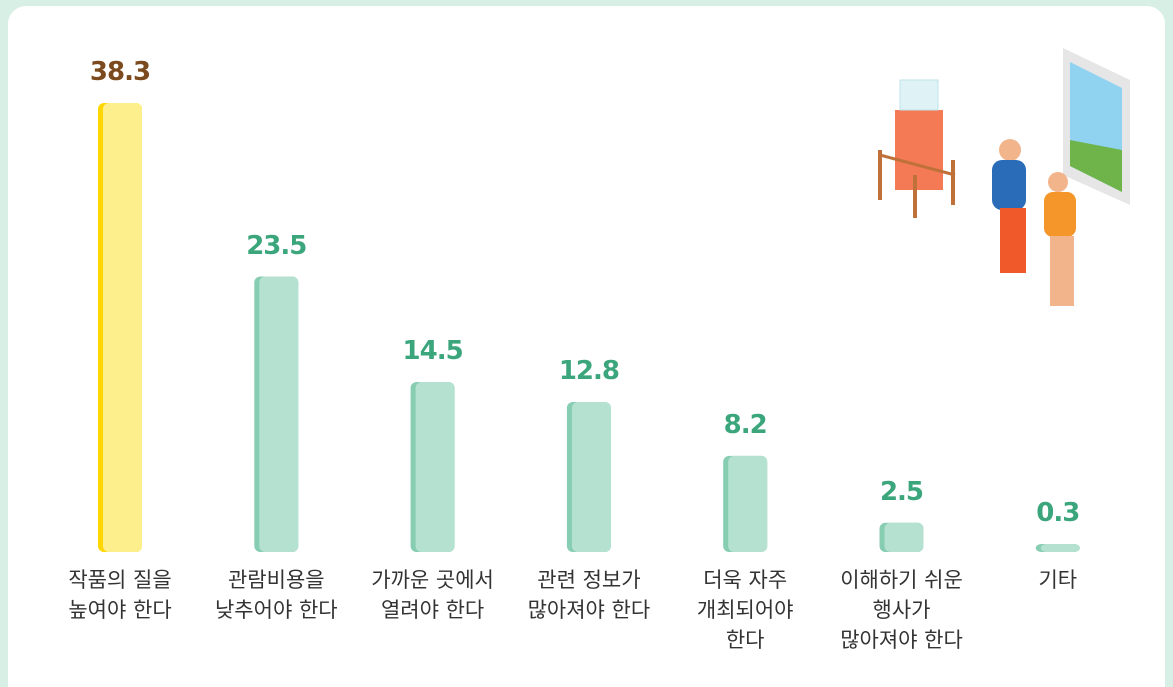 The width and height of the screenshot is (1173, 687). What do you see at coordinates (1096, 166) in the screenshot?
I see `painting-hill` at bounding box center [1096, 166].